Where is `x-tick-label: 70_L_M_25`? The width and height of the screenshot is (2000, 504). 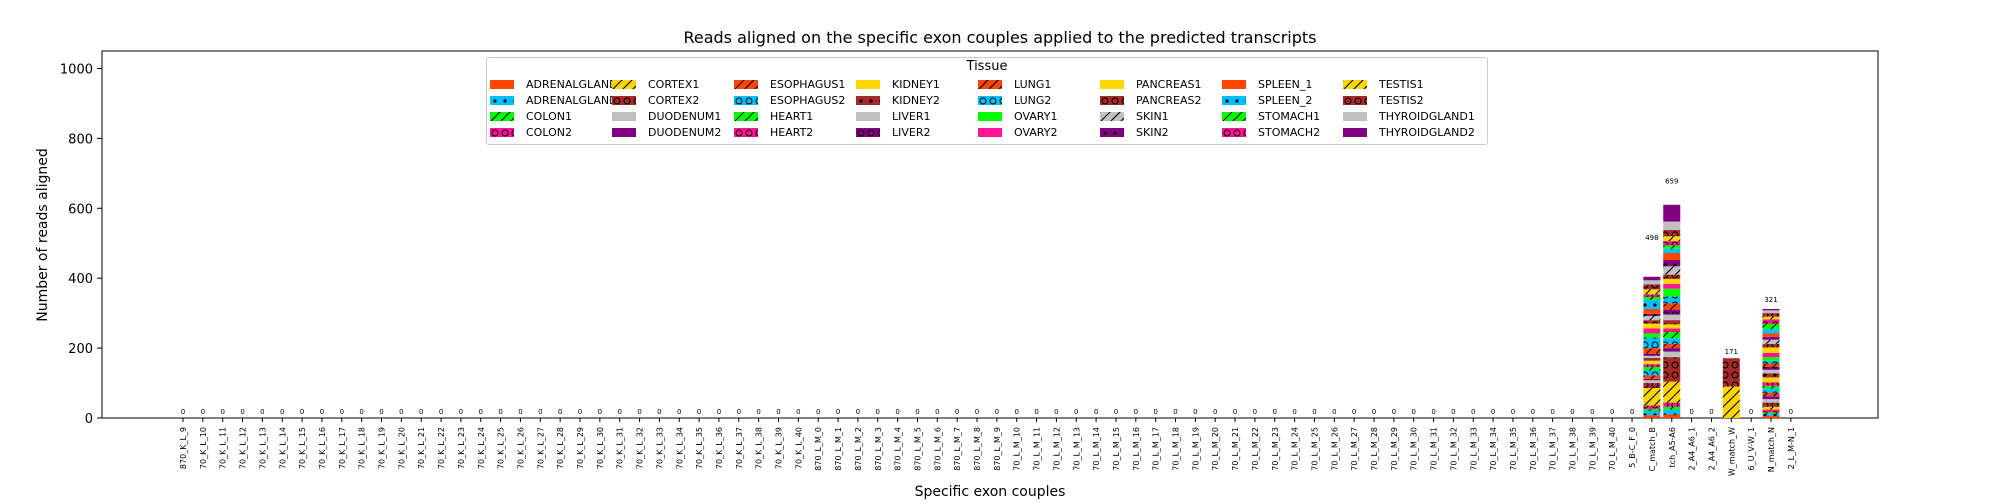
x-tick-label: 70_L_M_25 is located at coordinates (1314, 449).